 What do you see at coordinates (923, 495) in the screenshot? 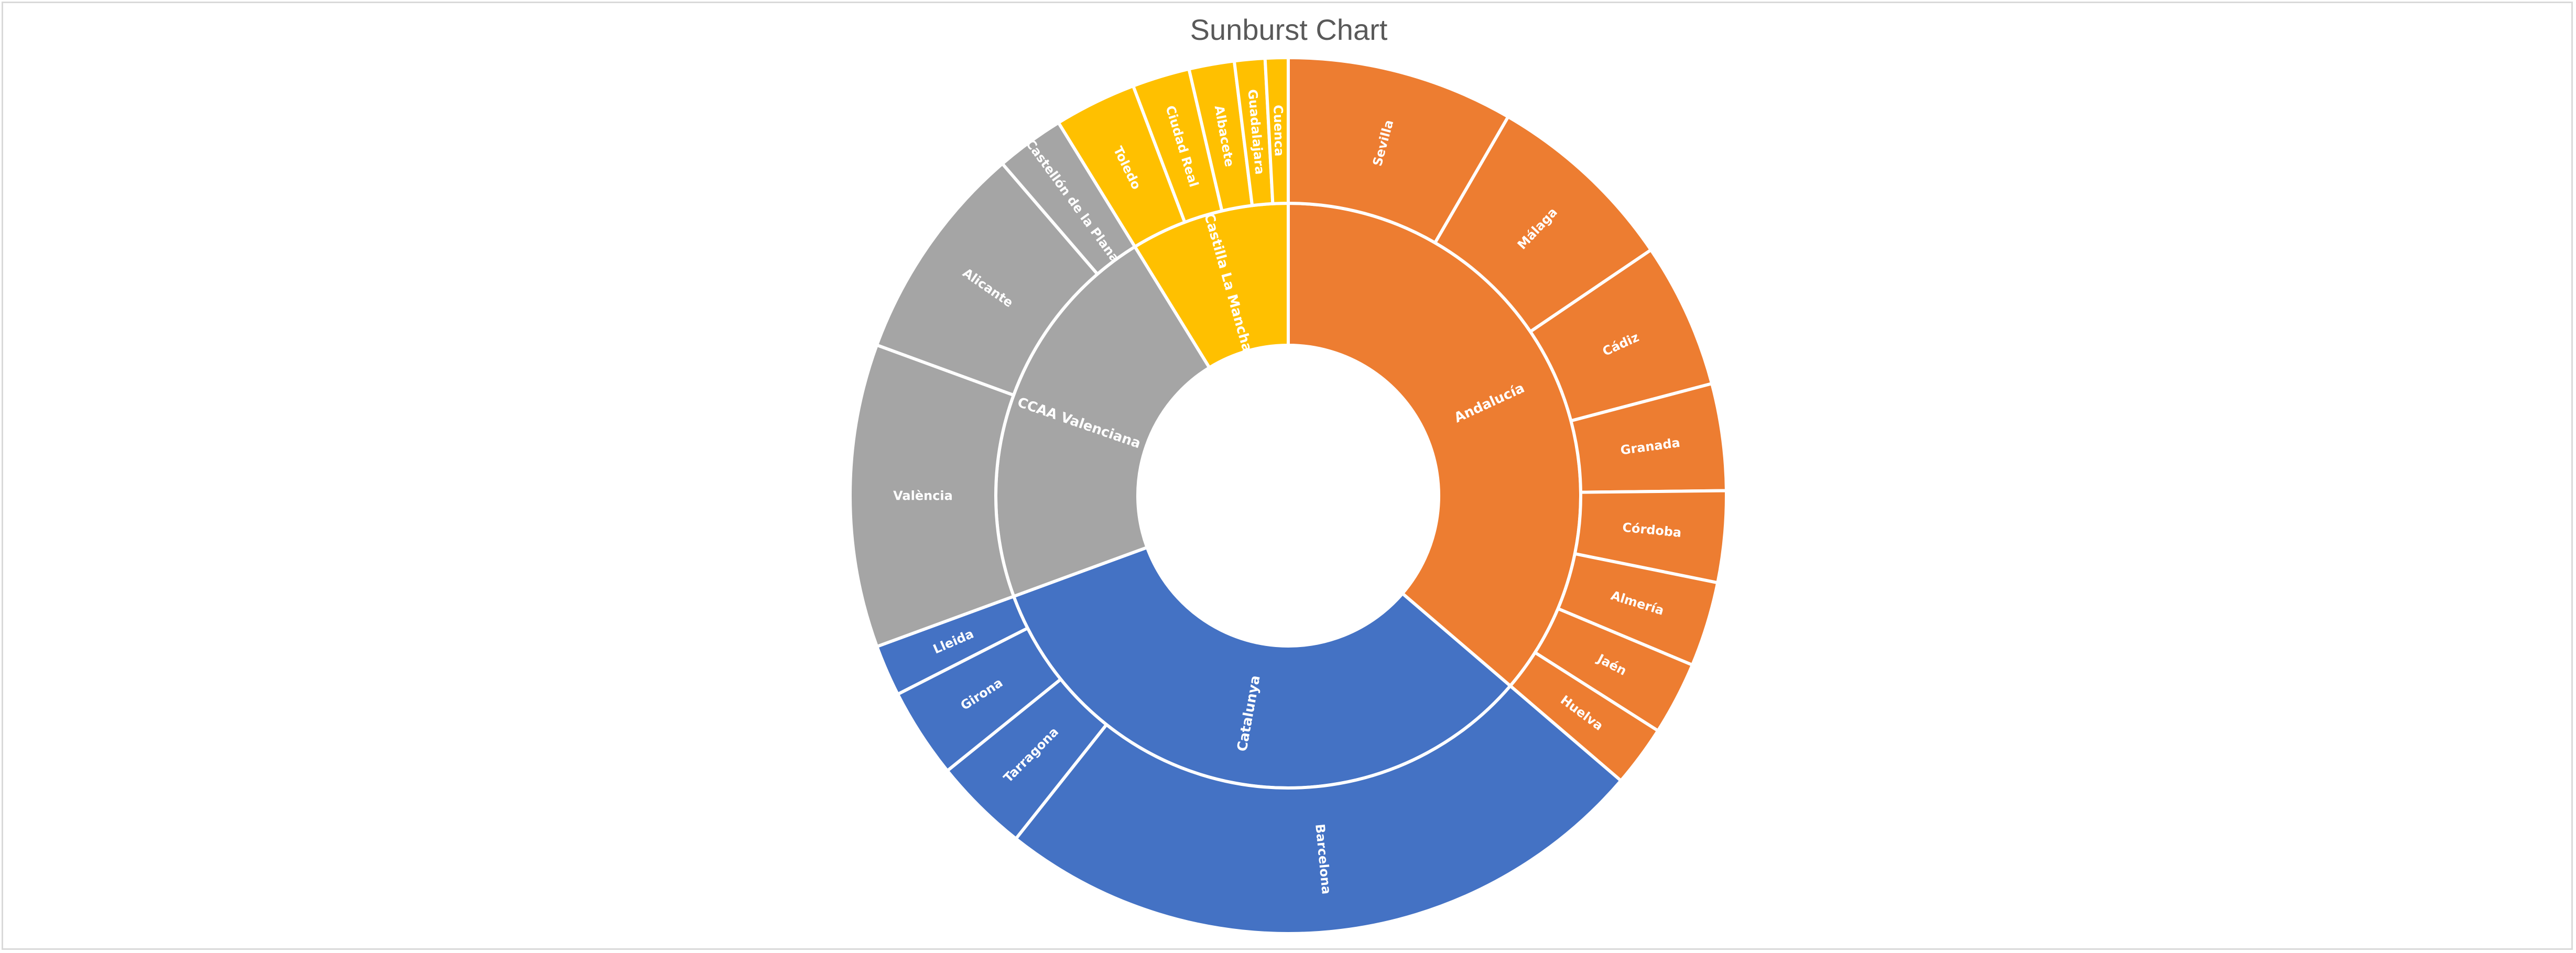
I see `label-valencia: València` at bounding box center [923, 495].